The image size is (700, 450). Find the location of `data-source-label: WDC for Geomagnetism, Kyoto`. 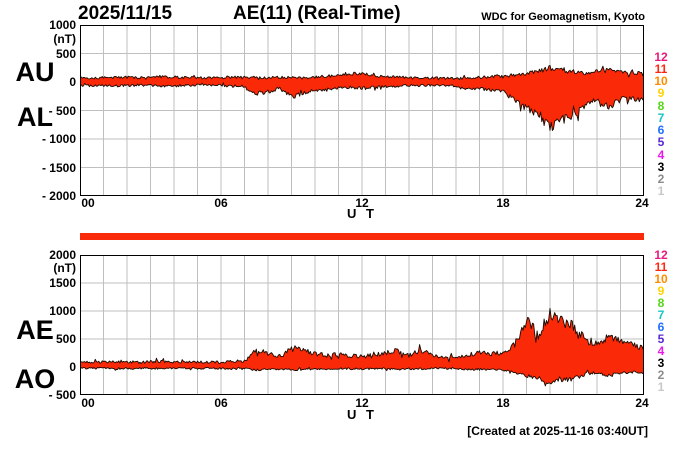

data-source-label: WDC for Geomagnetism, Kyoto is located at coordinates (563, 17).